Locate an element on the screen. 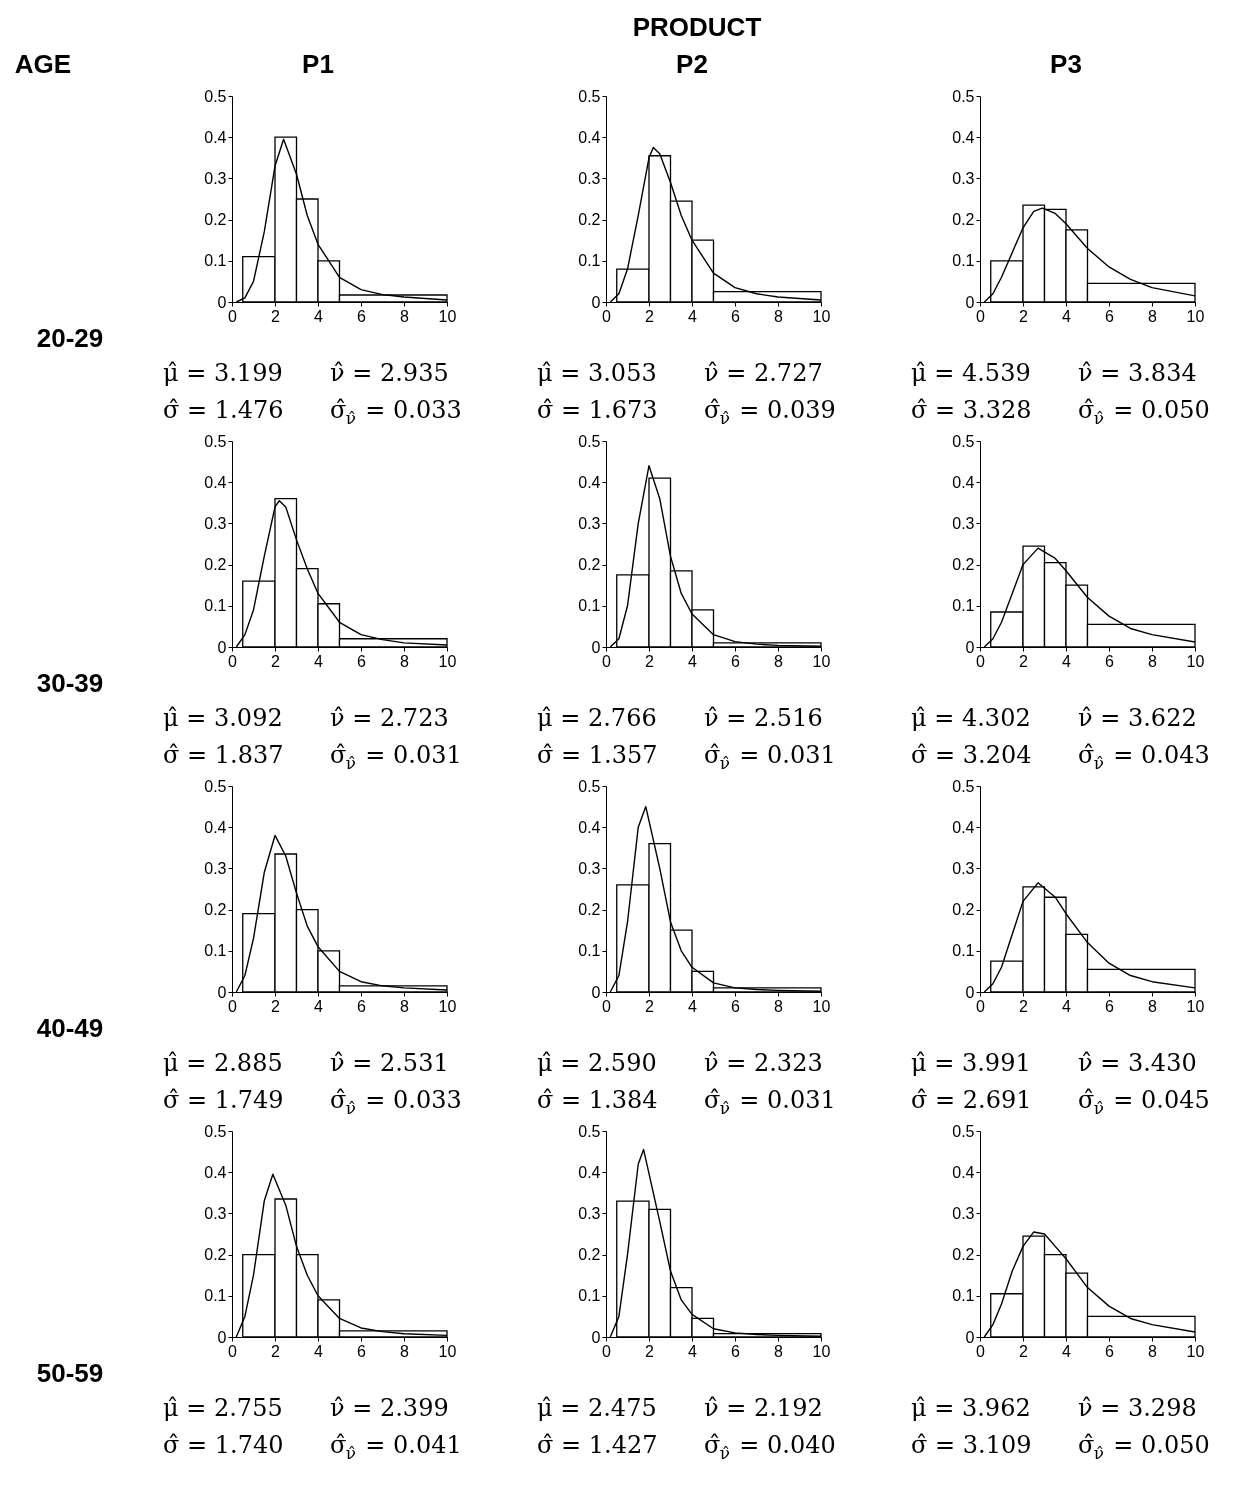  text: μ̂ = 3.991 is located at coordinates (971, 1063).